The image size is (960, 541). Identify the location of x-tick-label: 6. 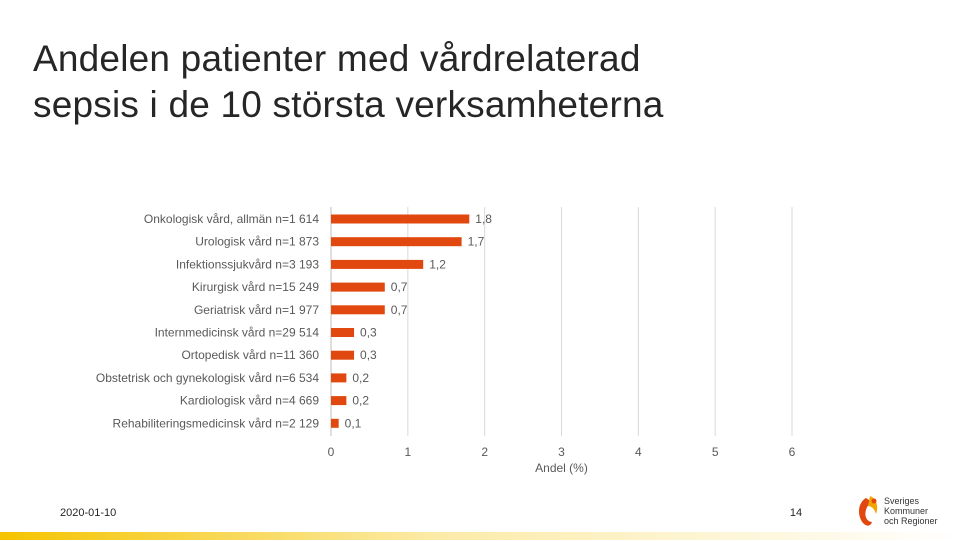
(792, 452).